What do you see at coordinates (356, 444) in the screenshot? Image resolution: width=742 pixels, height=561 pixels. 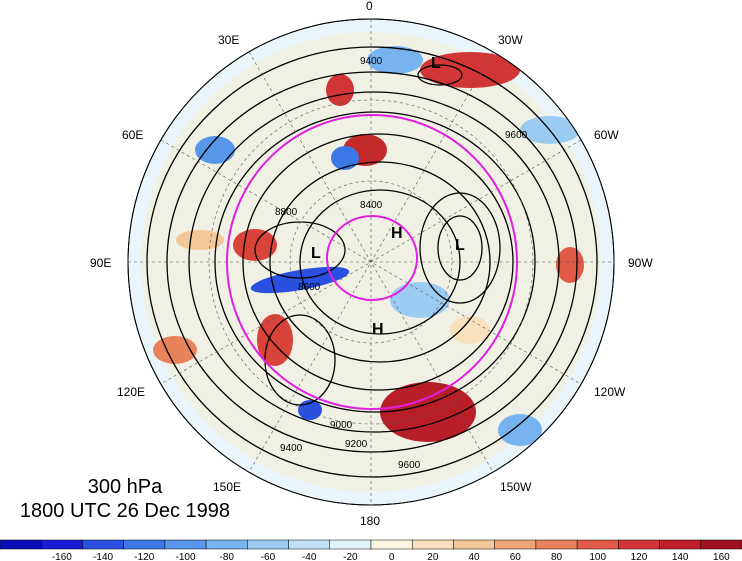 I see `contour-label: 9200` at bounding box center [356, 444].